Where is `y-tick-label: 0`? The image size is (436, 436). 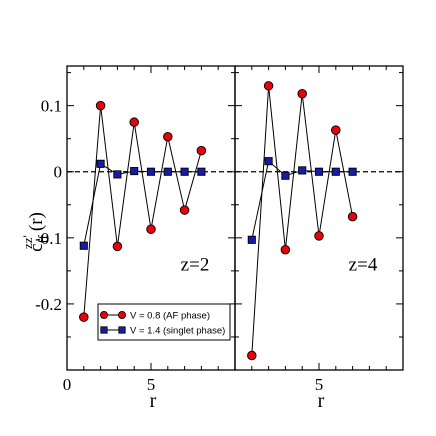 y-tick-label: 0 is located at coordinates (58, 172).